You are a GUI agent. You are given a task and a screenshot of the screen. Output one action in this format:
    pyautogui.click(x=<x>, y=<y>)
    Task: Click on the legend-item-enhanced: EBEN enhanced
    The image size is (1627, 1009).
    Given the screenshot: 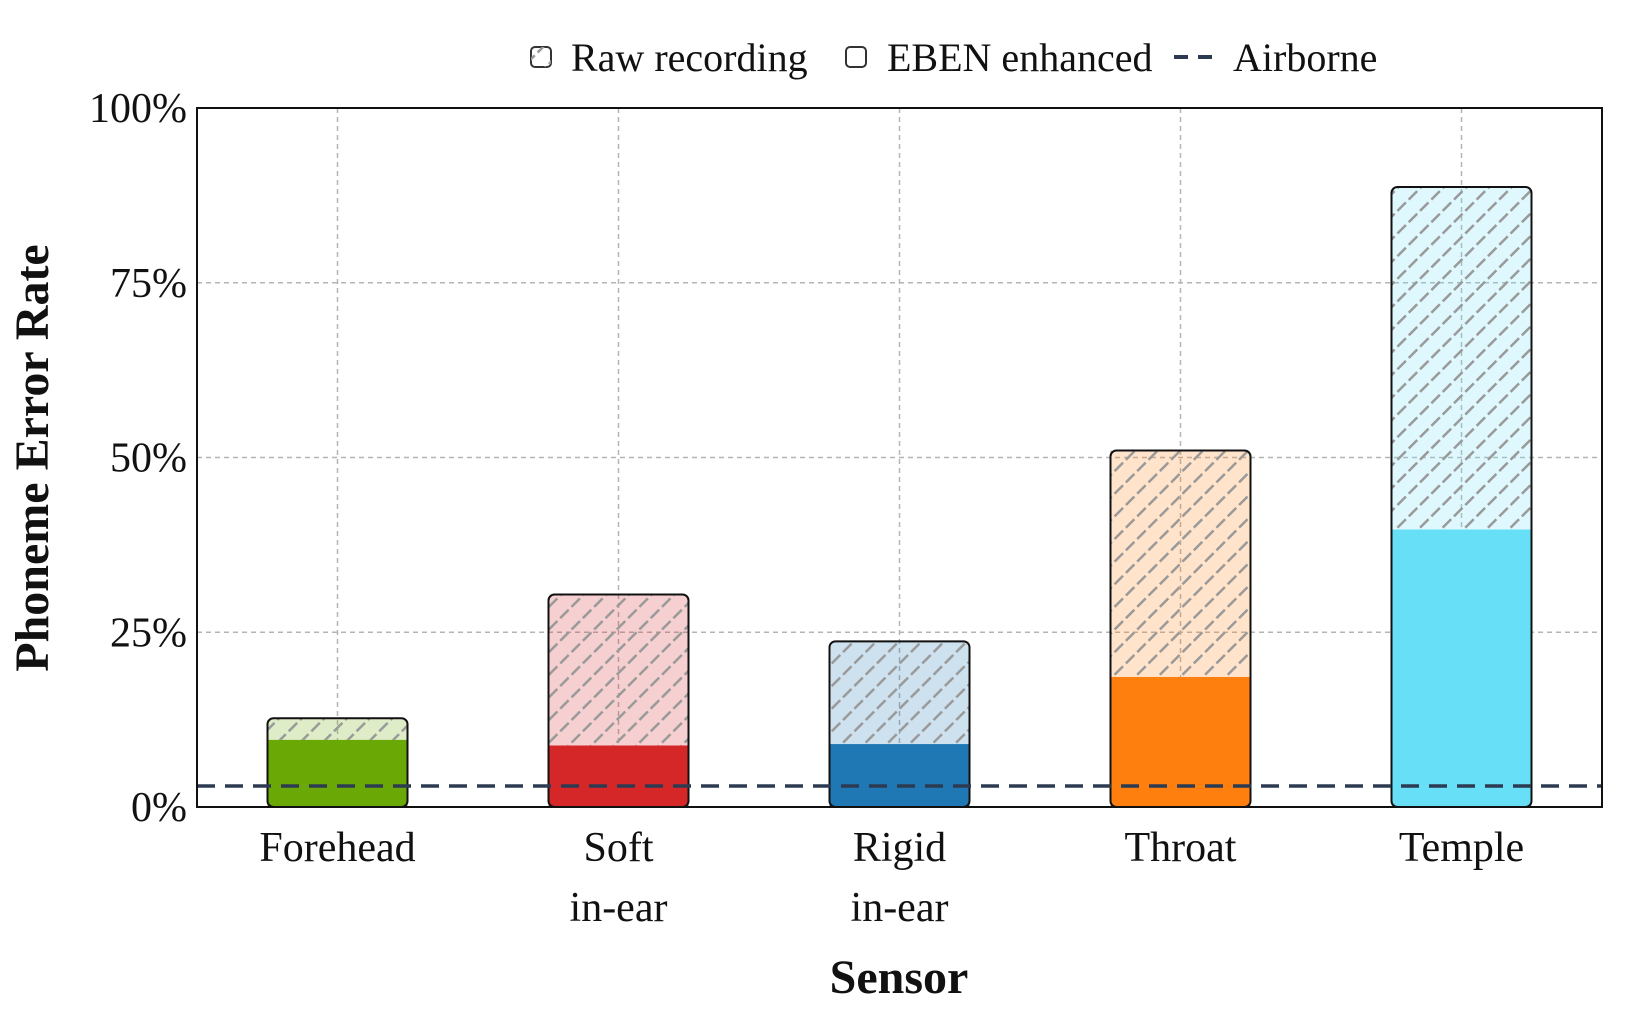 What is the action you would take?
    pyautogui.click(x=998, y=57)
    